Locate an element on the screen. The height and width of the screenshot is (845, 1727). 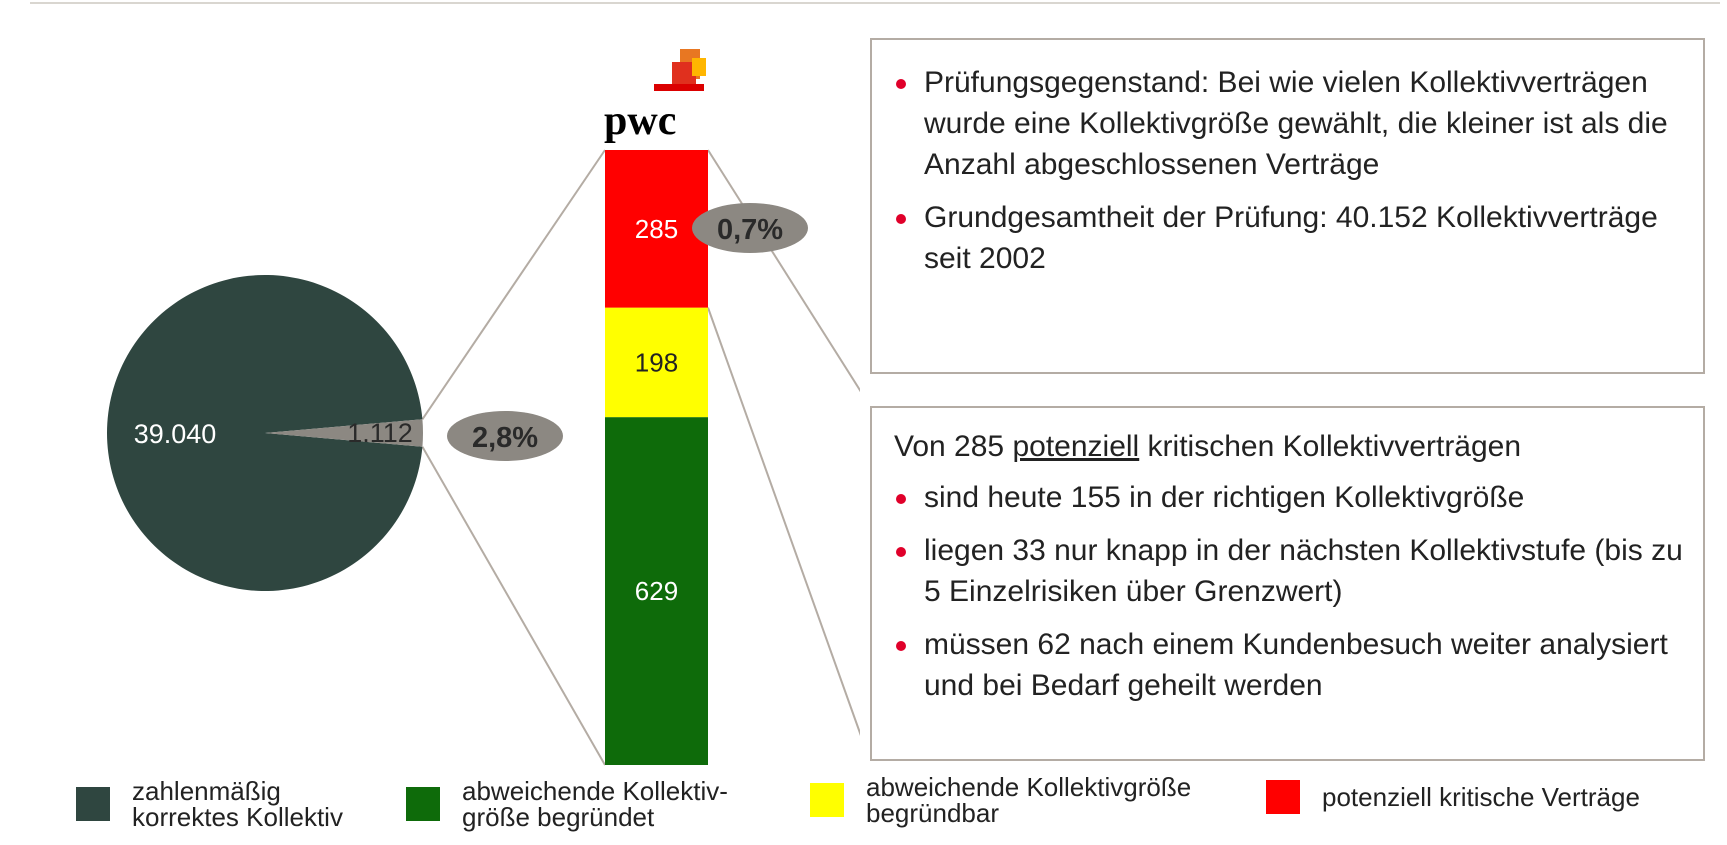
bar-segment-begruendbar is located at coordinates (656, 362).